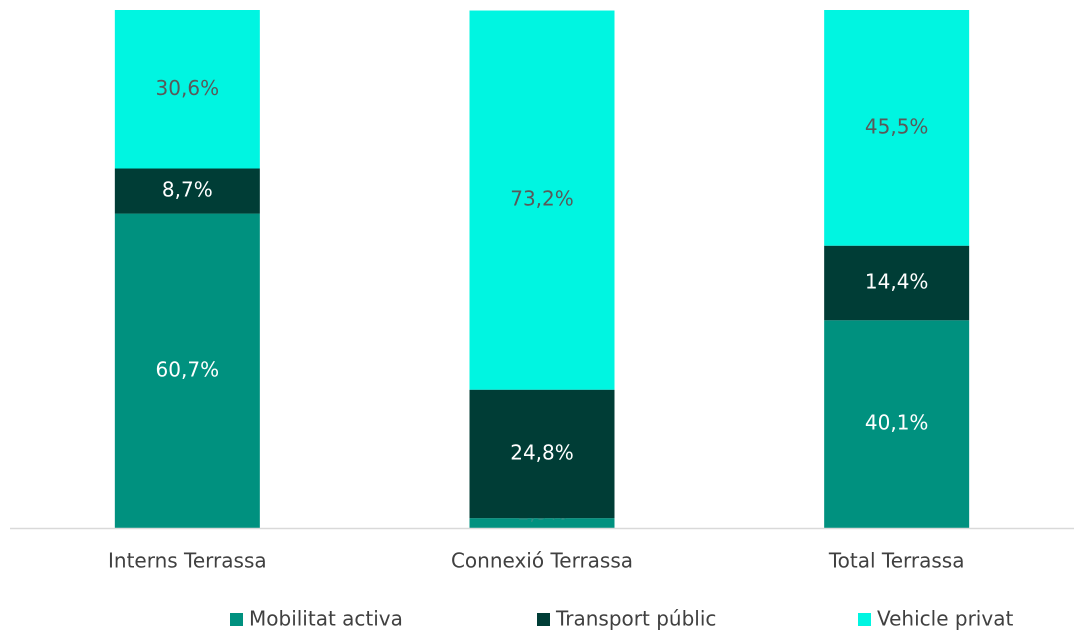 The width and height of the screenshot is (1084, 634). I want to click on data-label: 40,1%, so click(897, 423).